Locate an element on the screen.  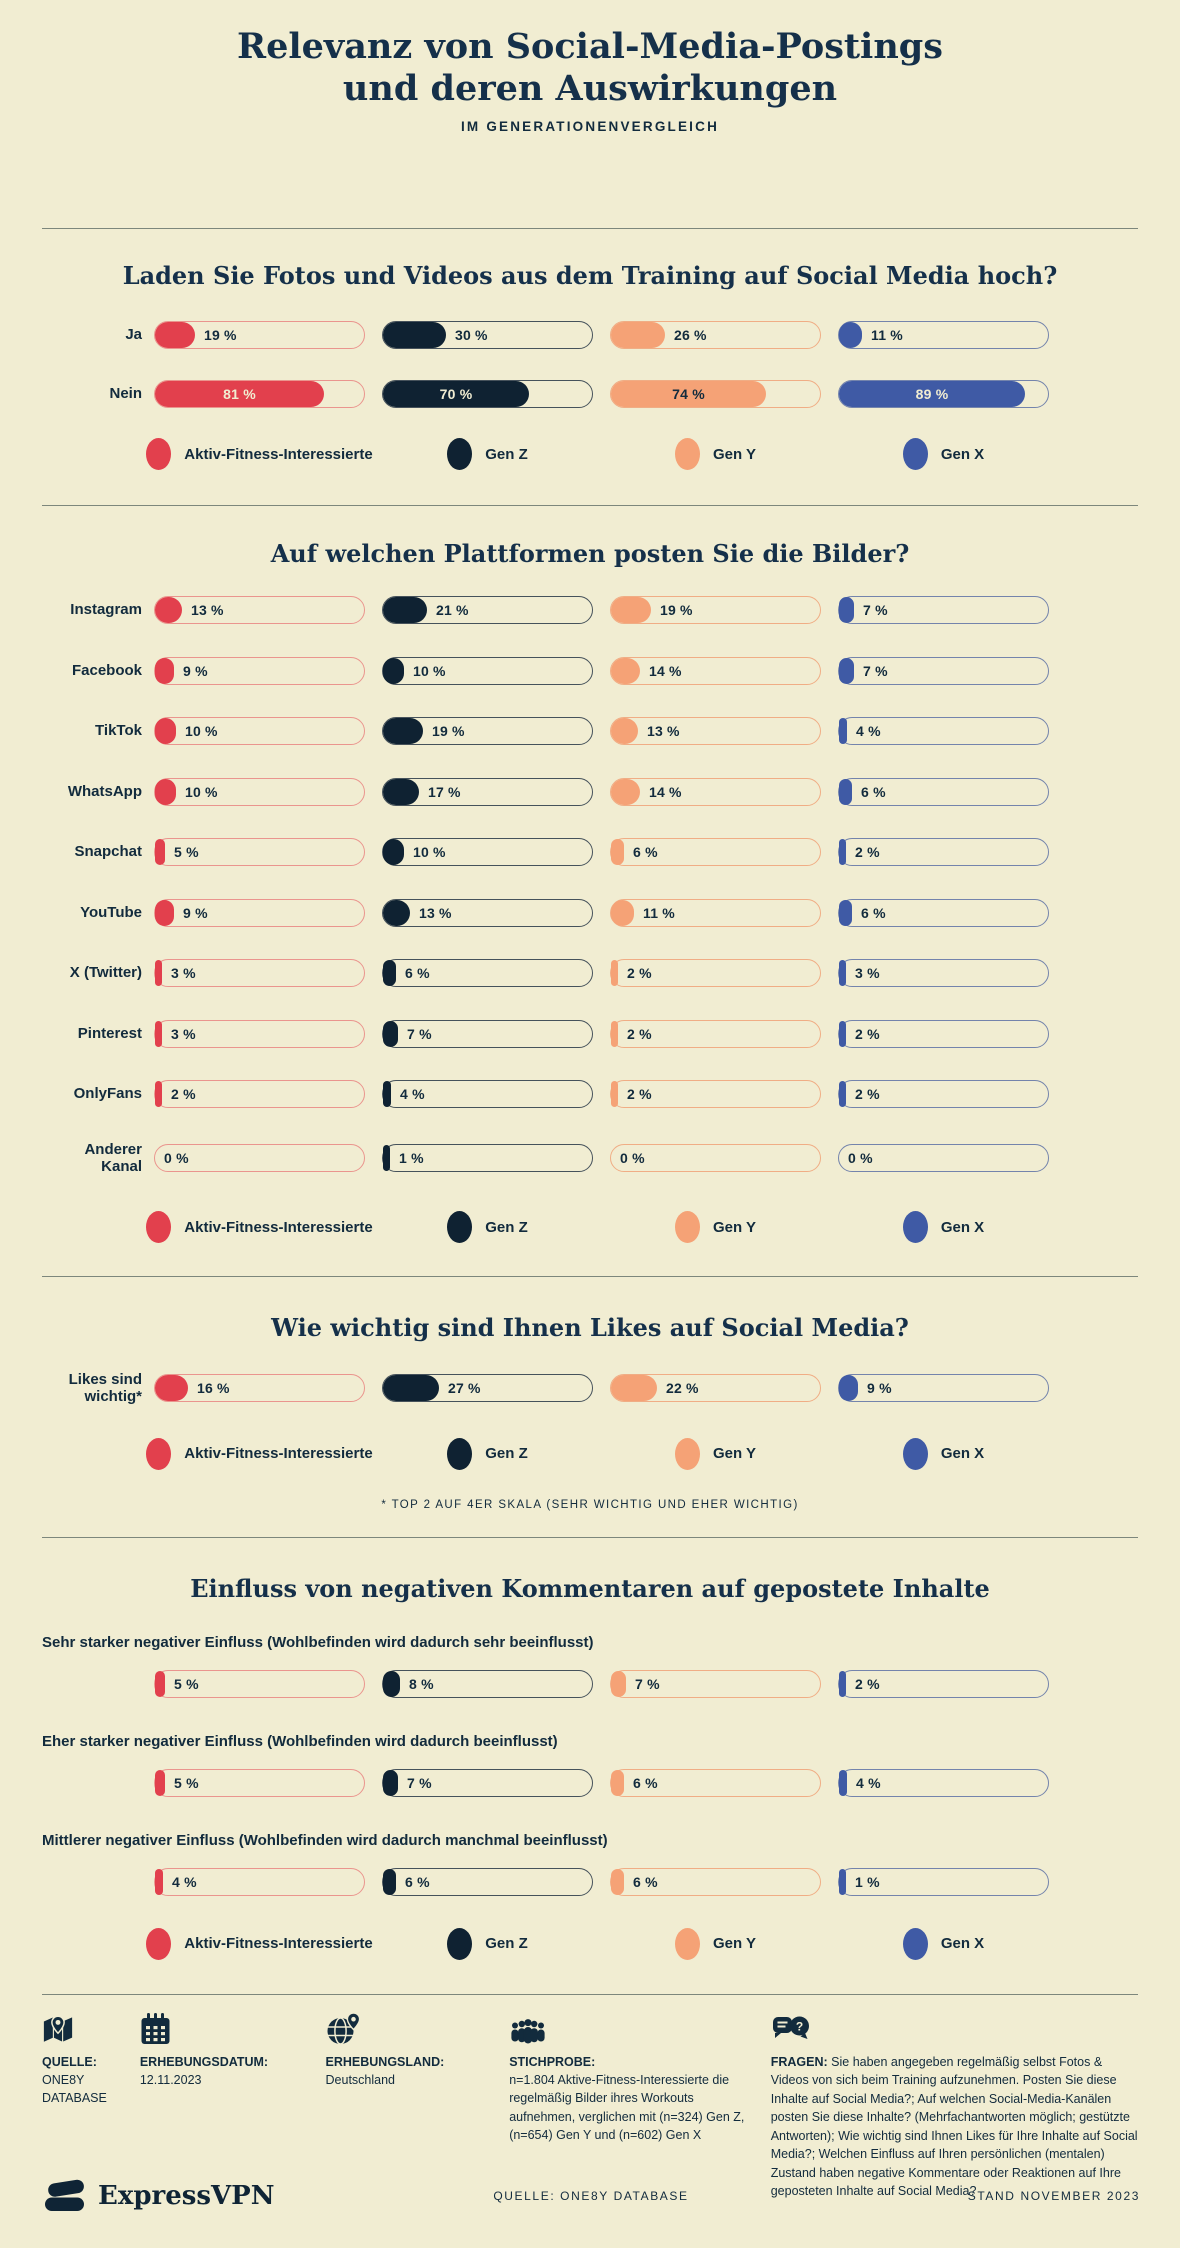
bar-genz: 1 % is located at coordinates (487, 1157).